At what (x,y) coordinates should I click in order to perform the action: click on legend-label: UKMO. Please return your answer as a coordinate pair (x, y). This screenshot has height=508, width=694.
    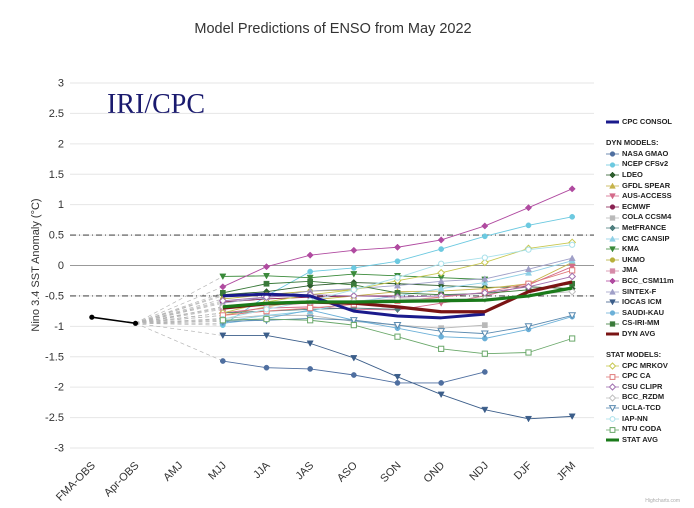
    Looking at the image, I should click on (633, 259).